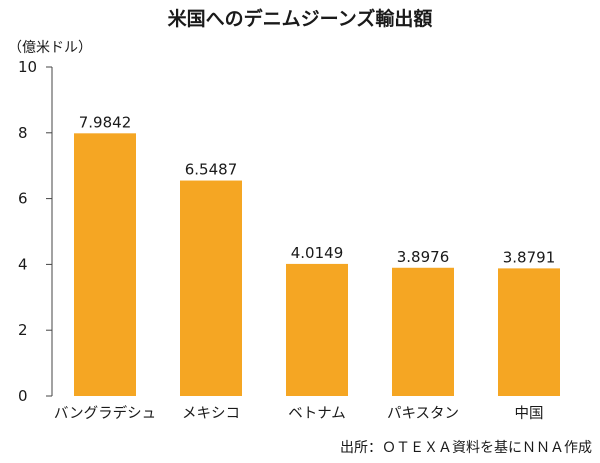  I want to click on y-axis-ticks: 0 2 4 6 8 10, so click(35, 231).